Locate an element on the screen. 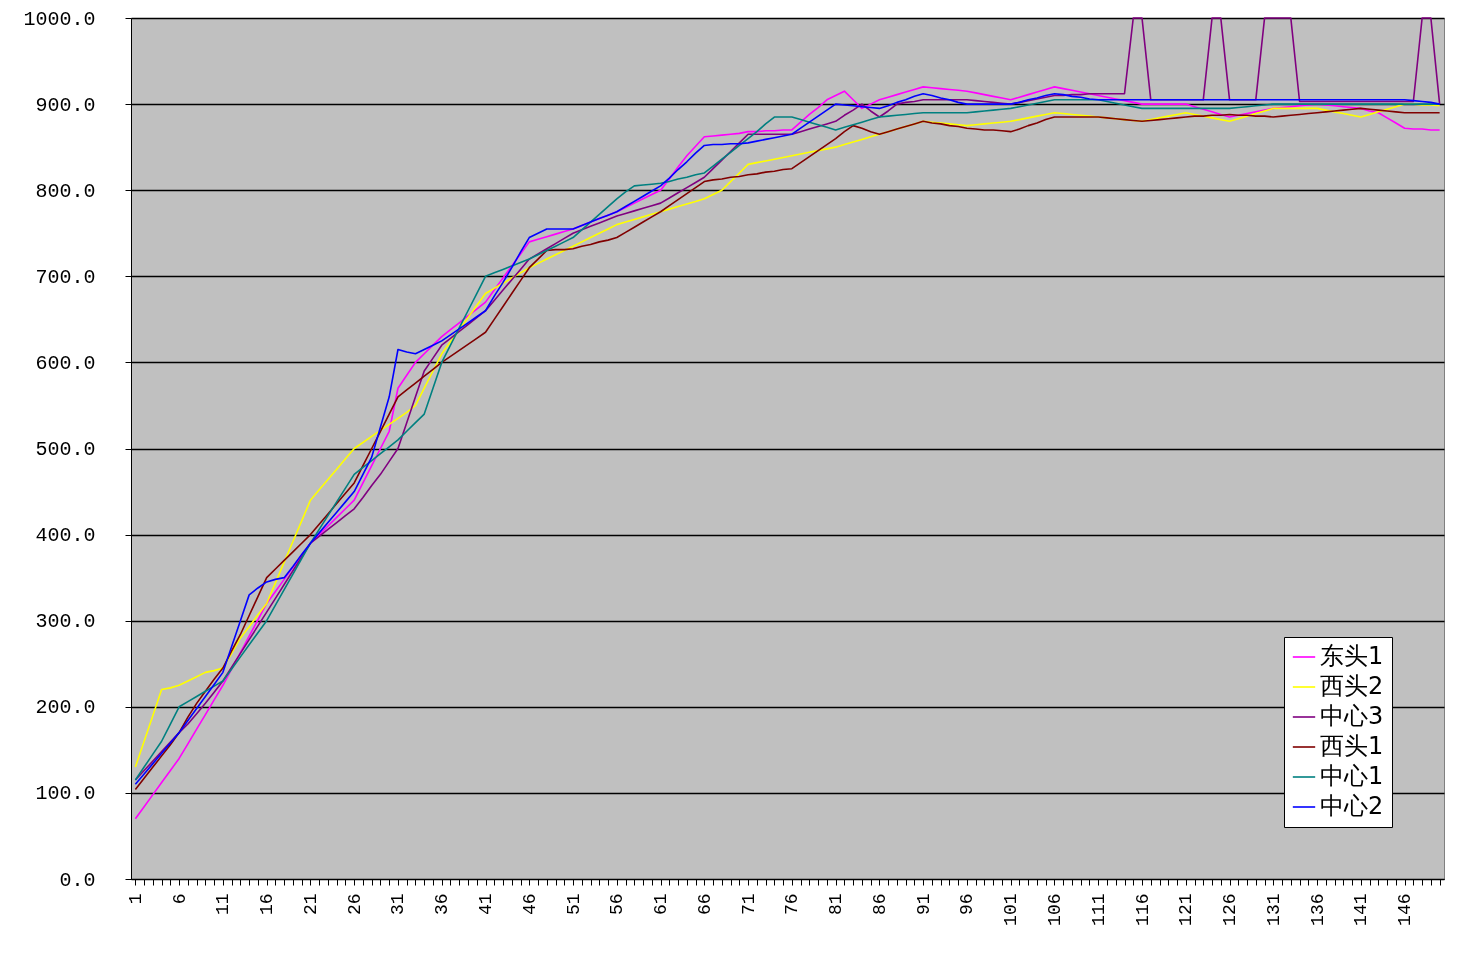  y-tick-label: 200.0 is located at coordinates (65, 708).